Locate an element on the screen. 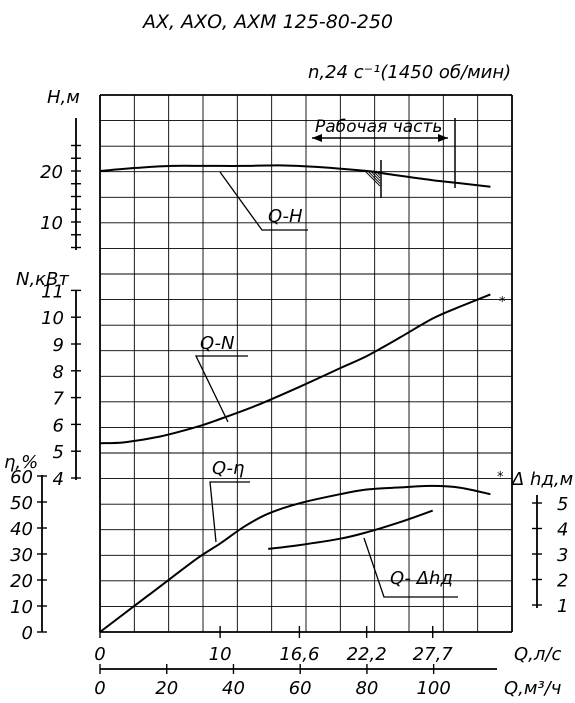  curve-q-dh is located at coordinates (351, 529).